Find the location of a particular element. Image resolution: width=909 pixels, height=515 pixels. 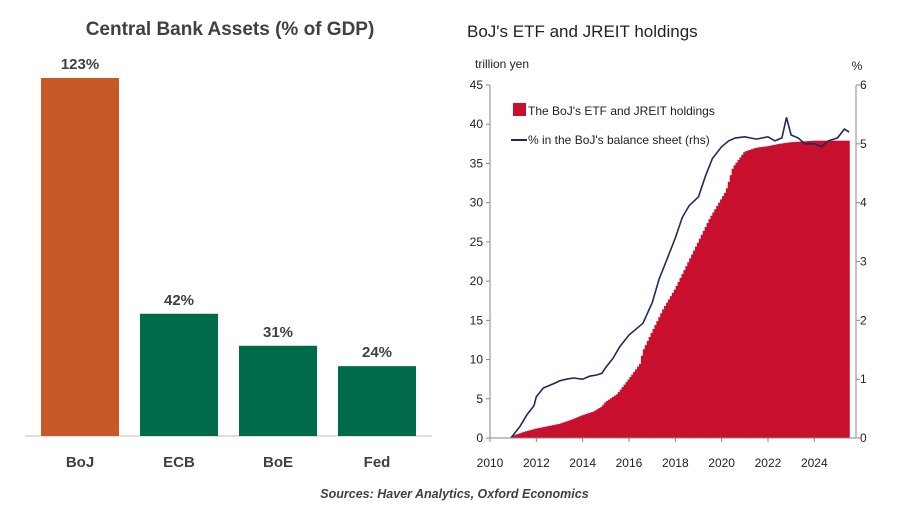

bar-fed is located at coordinates (377, 401).